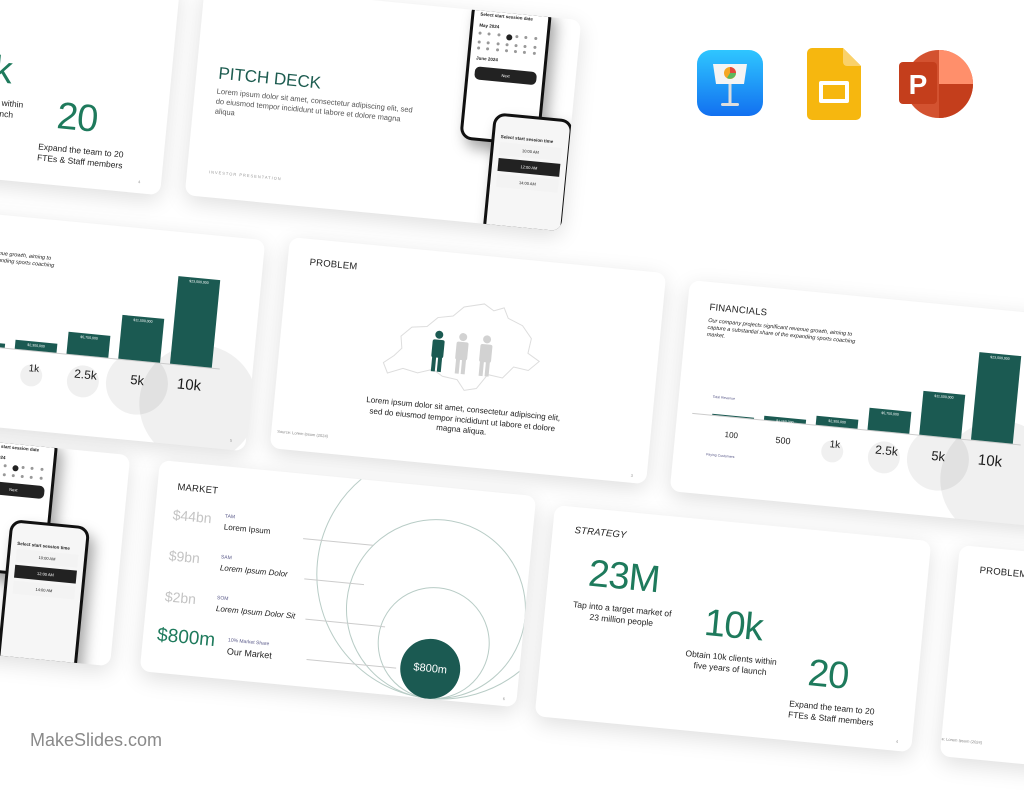  Describe the element at coordinates (230, 517) in the screenshot. I see `market-tag: TAM` at that location.